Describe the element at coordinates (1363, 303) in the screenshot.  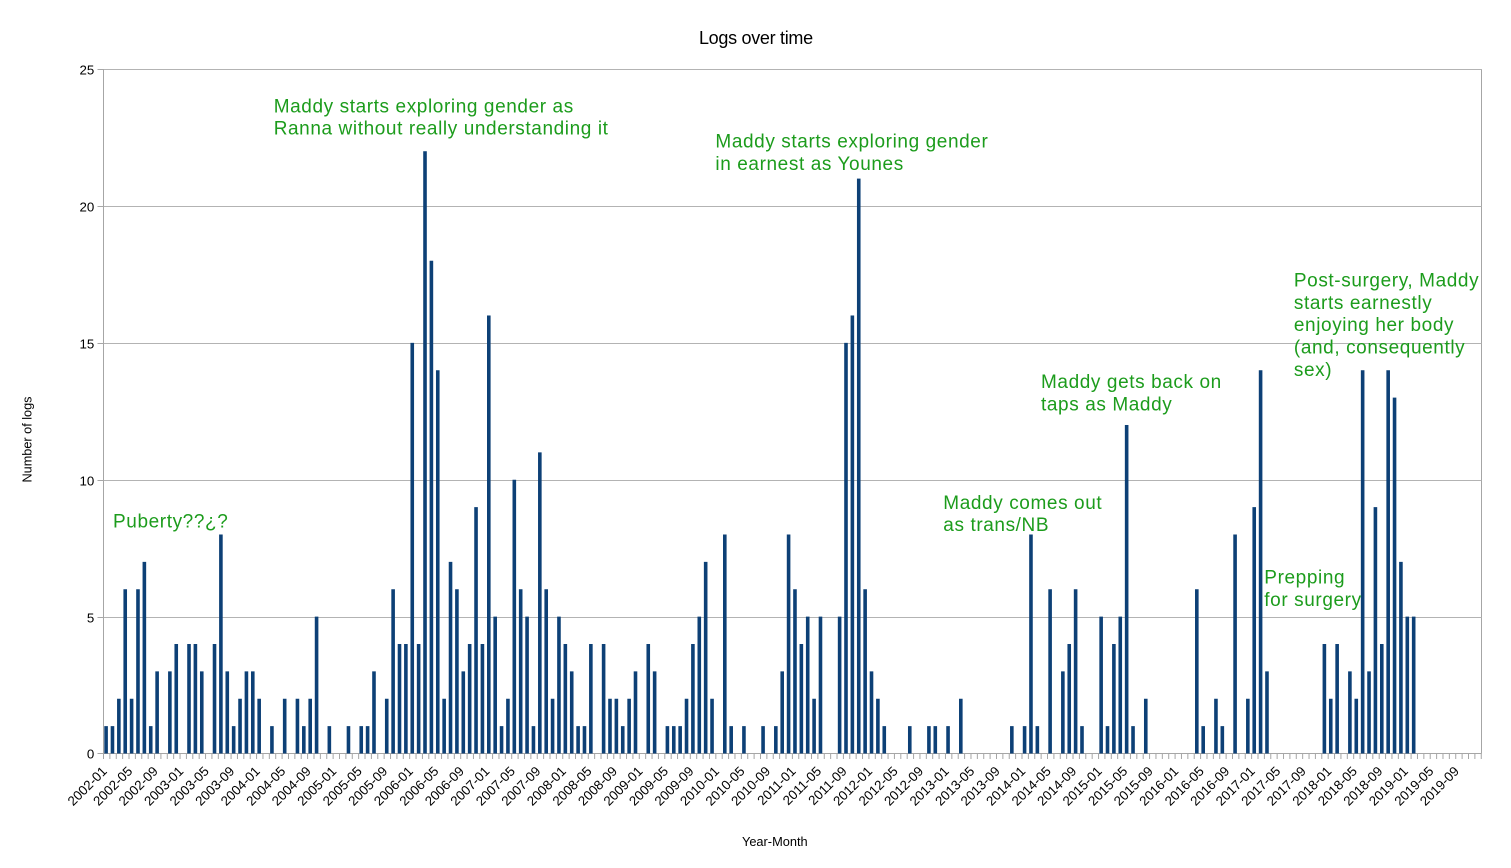
I see `svg-text: starts earnestly` at that location.